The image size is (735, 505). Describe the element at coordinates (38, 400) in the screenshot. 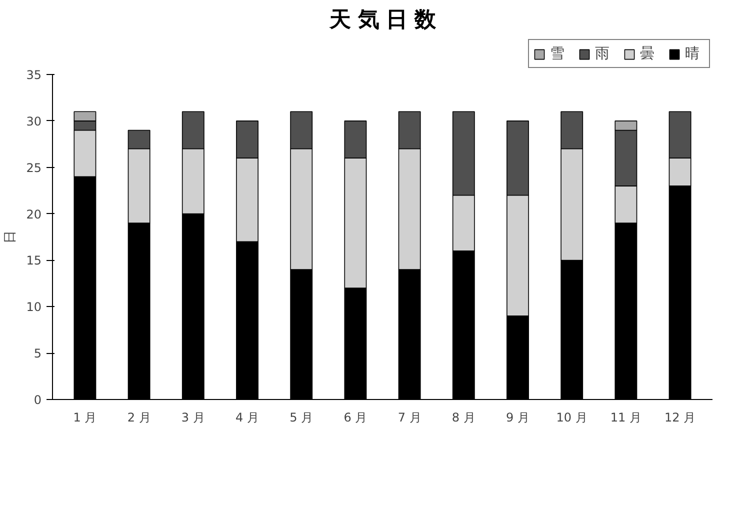

I see `y-tick-label: 0` at that location.